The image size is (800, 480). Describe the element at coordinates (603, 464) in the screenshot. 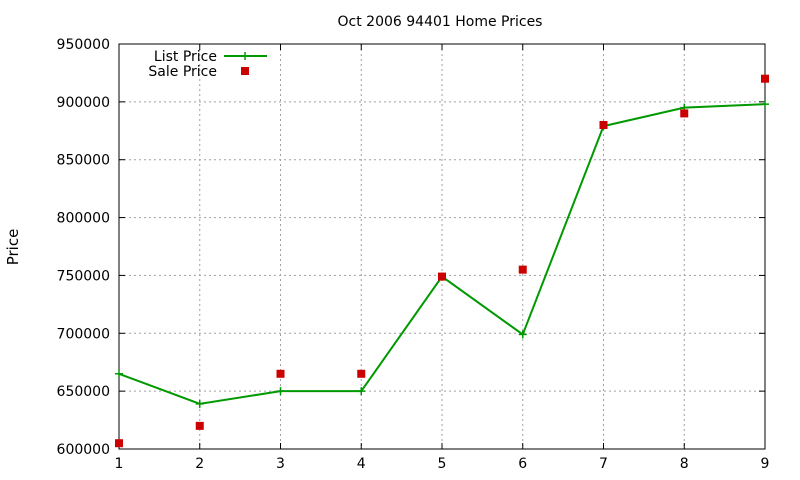

I see `x-tick-label: 7` at that location.